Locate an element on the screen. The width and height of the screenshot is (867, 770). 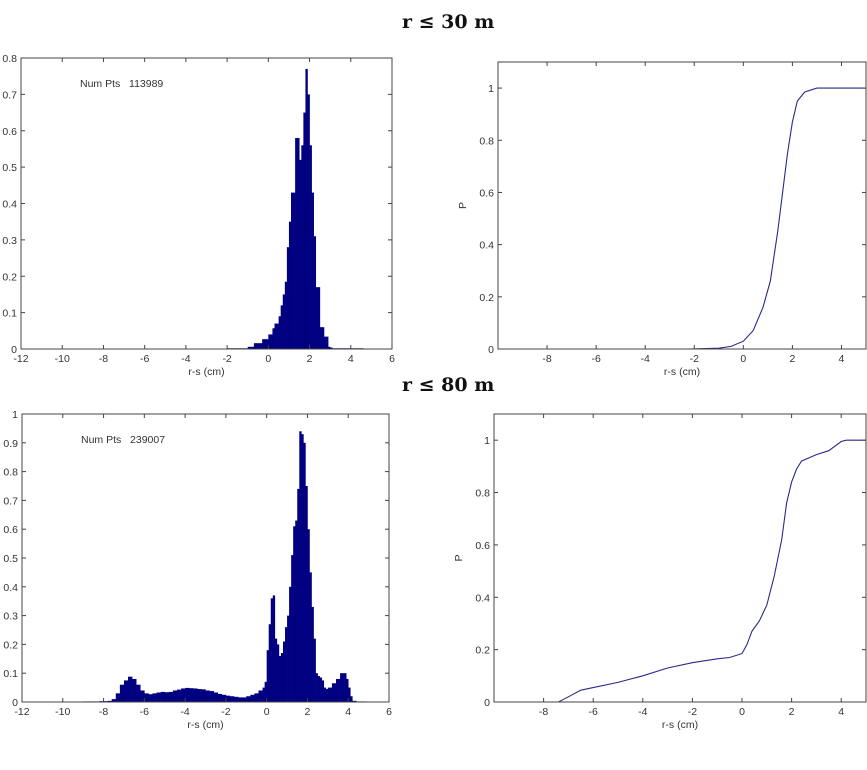
y-tick-label: 0.7 is located at coordinates (10, 501).